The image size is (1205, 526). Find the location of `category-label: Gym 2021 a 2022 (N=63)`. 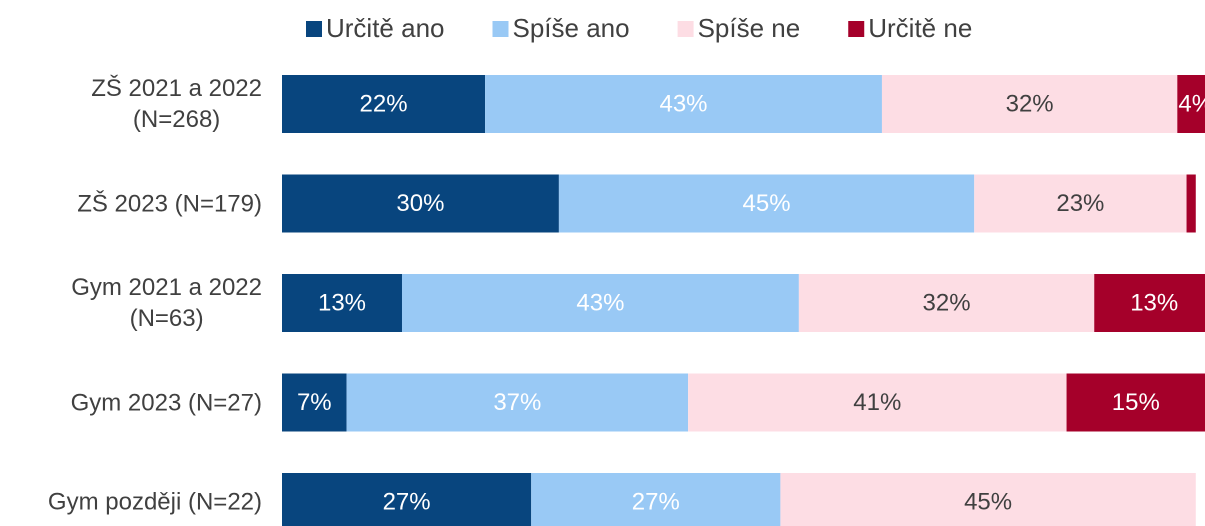

category-label: Gym 2021 a 2022 (N=63) is located at coordinates (166, 303).